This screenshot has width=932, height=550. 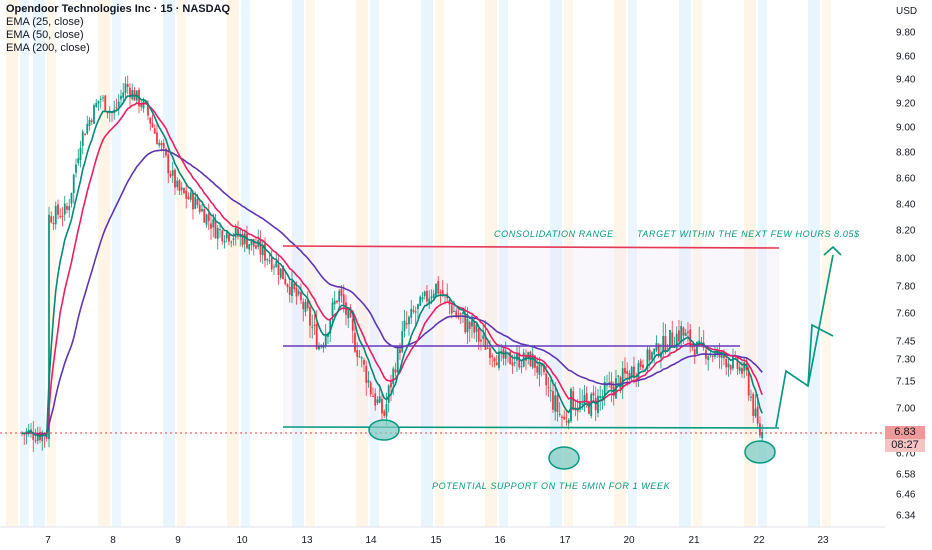 What do you see at coordinates (531, 427) in the screenshot?
I see `support-line` at bounding box center [531, 427].